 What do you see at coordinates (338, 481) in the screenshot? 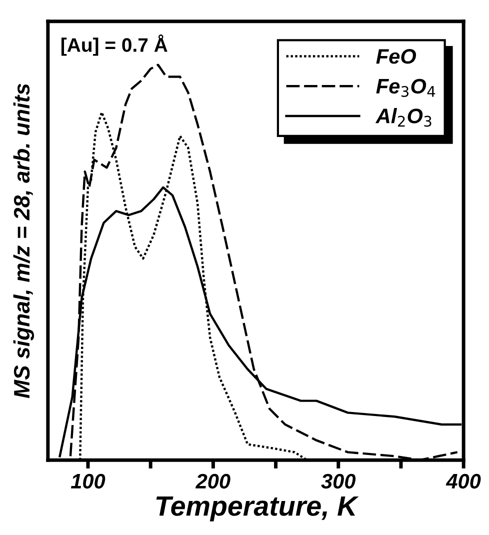
I see `x-tick-label: 300` at bounding box center [338, 481].